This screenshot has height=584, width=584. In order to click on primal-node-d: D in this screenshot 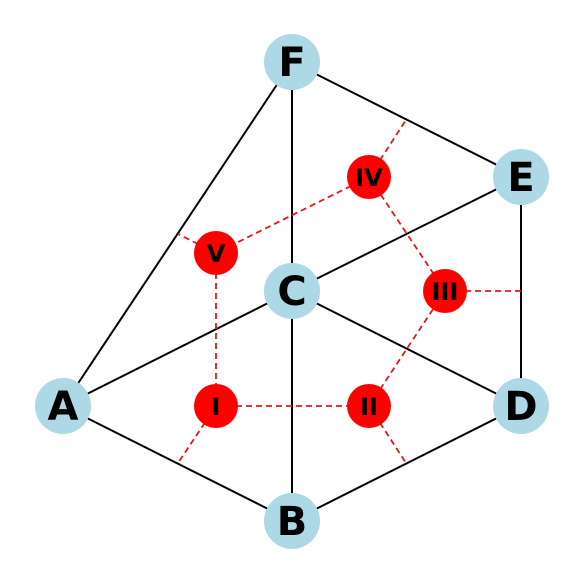, I will do `click(521, 406)`.